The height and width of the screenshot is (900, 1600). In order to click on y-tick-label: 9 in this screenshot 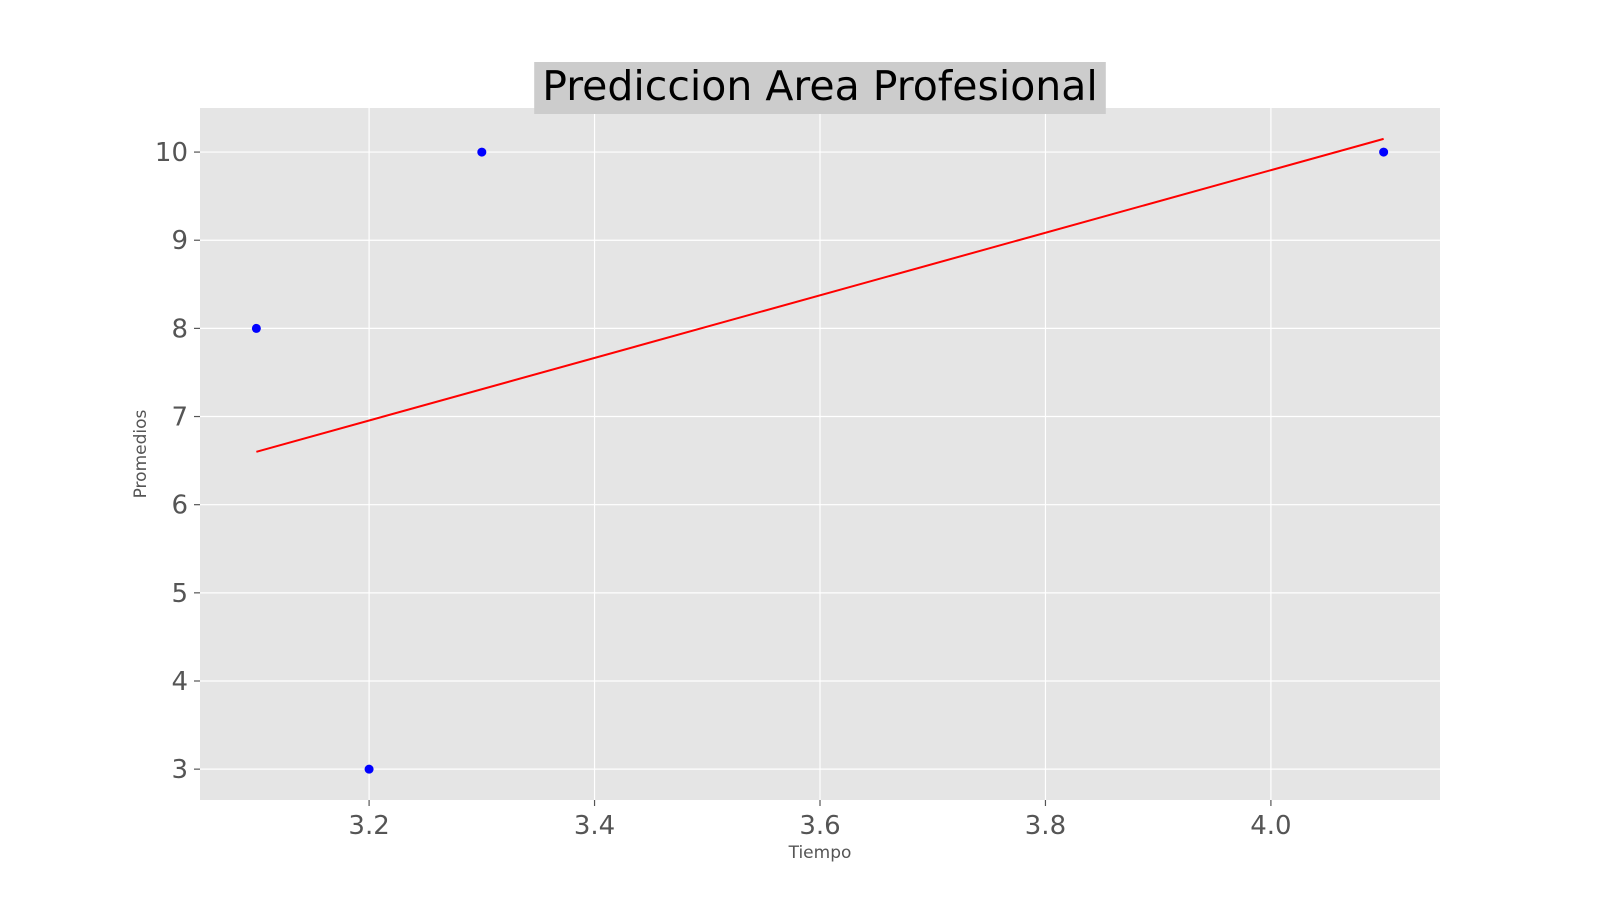, I will do `click(179, 241)`.